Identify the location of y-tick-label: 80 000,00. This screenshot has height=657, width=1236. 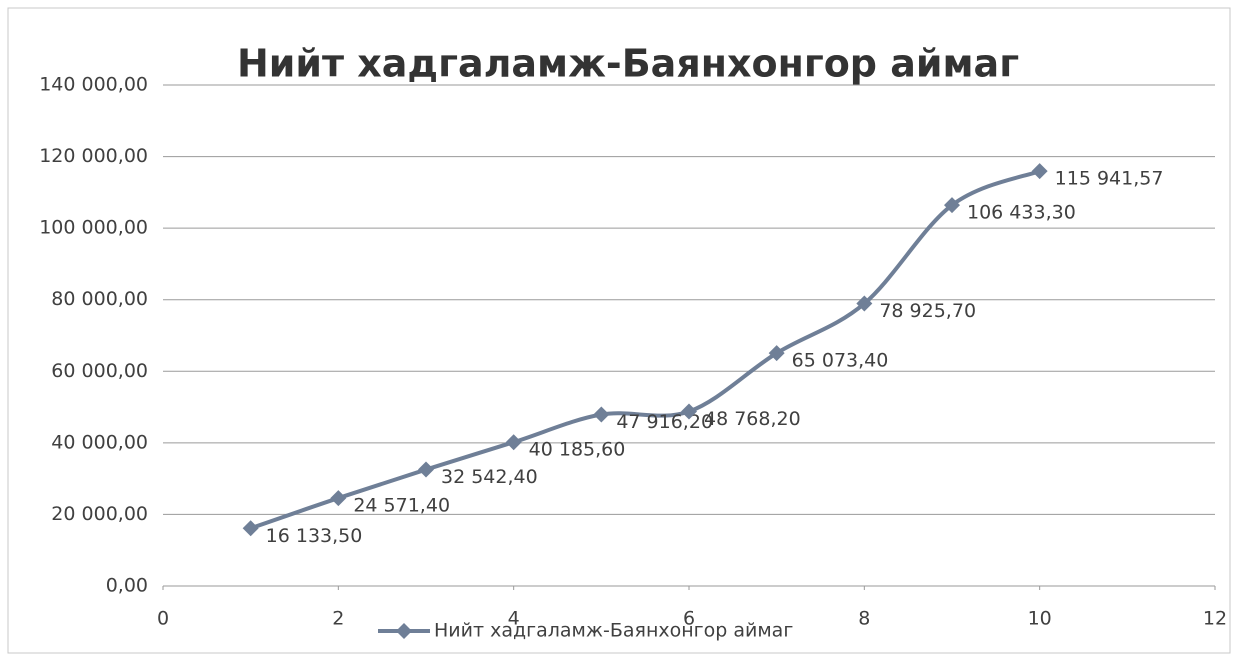
(99, 299).